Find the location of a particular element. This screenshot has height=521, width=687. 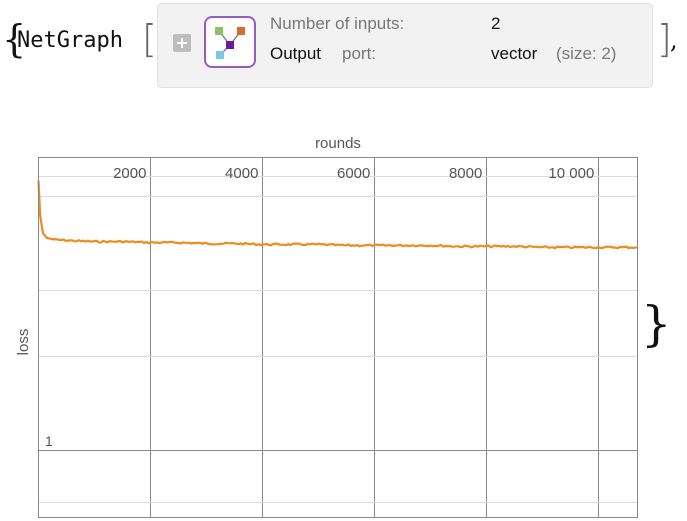

y-tick-label: 1 is located at coordinates (49, 441).